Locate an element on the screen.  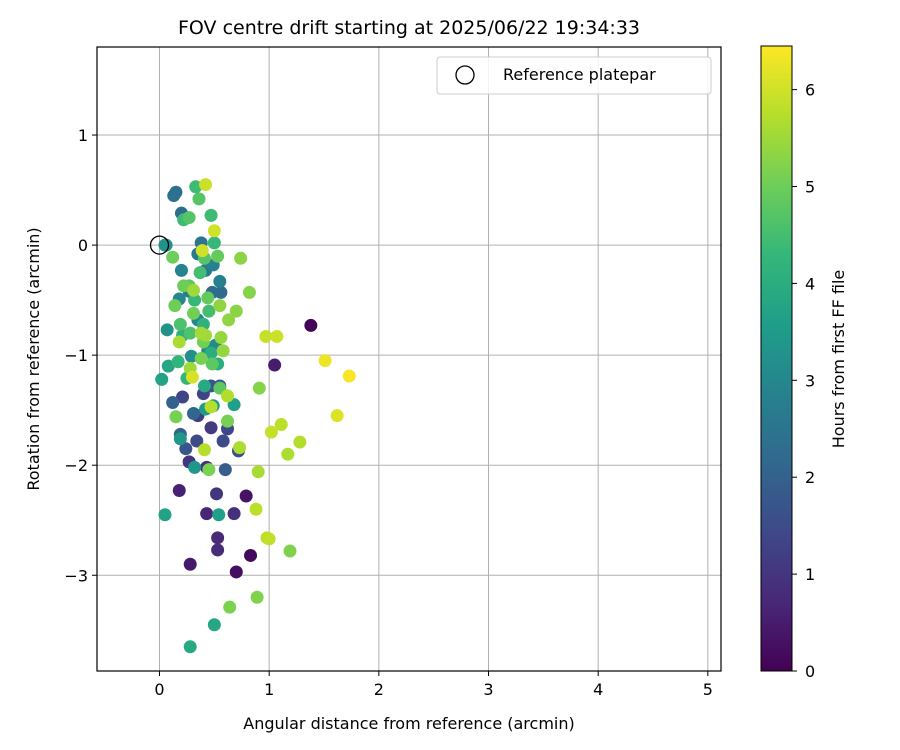
colorbar-tick-label: 0 is located at coordinates (810, 671).